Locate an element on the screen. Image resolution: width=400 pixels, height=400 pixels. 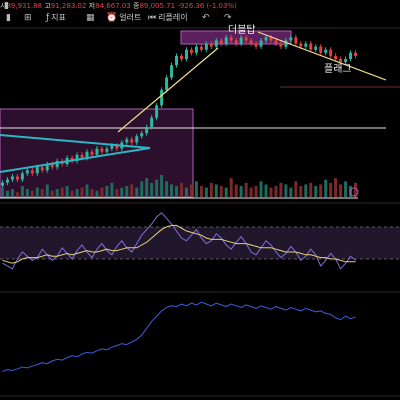
redo-button: ↷ is located at coordinates (228, 18).